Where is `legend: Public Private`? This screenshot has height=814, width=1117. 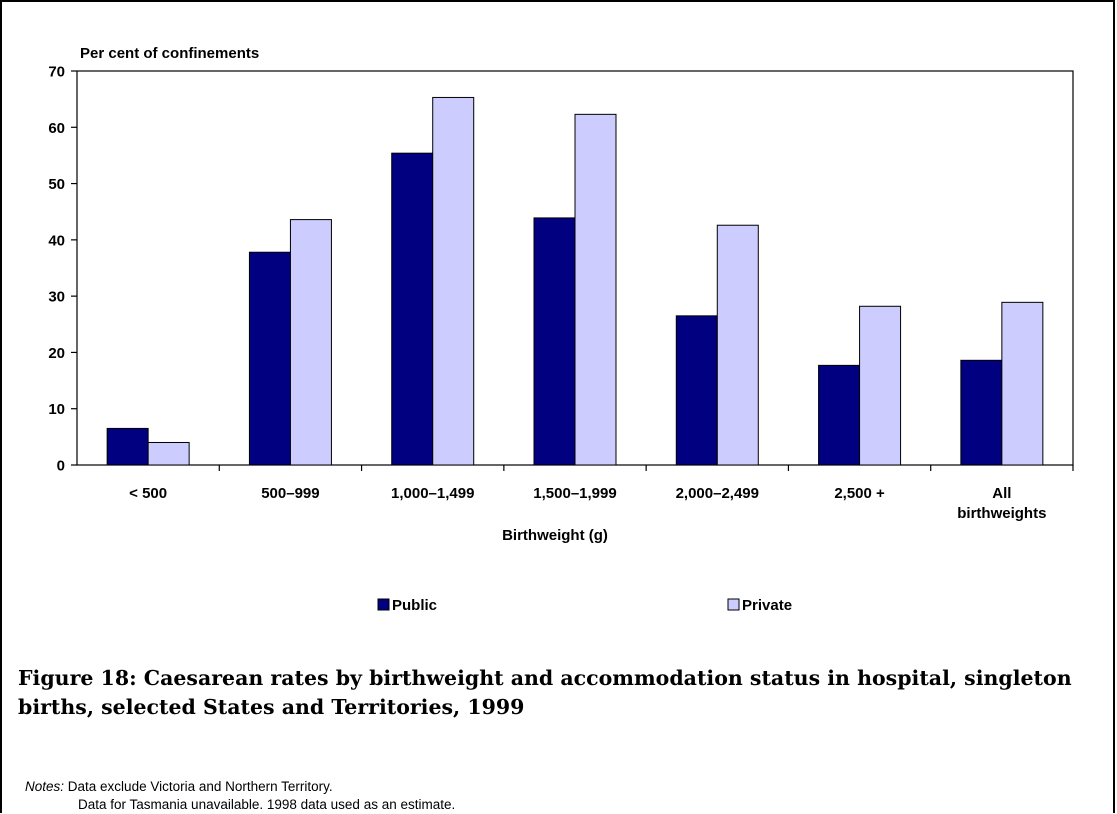
legend: Public Private is located at coordinates (584, 605).